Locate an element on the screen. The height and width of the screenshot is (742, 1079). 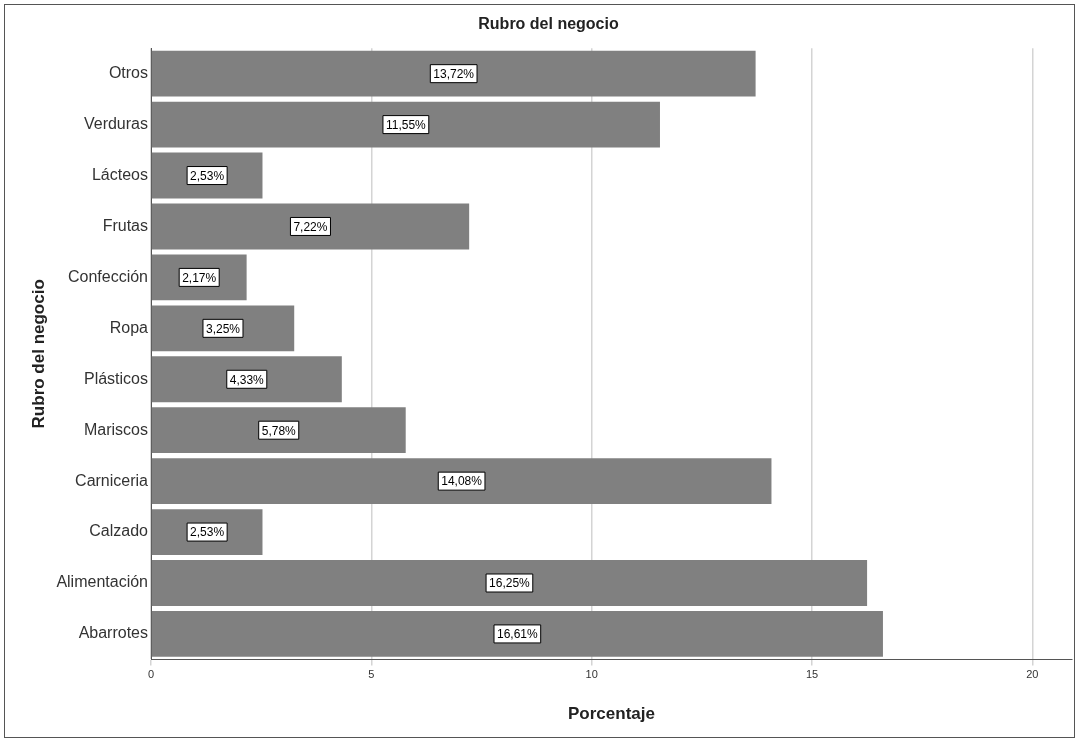
data-label: 13,72% is located at coordinates (454, 73).